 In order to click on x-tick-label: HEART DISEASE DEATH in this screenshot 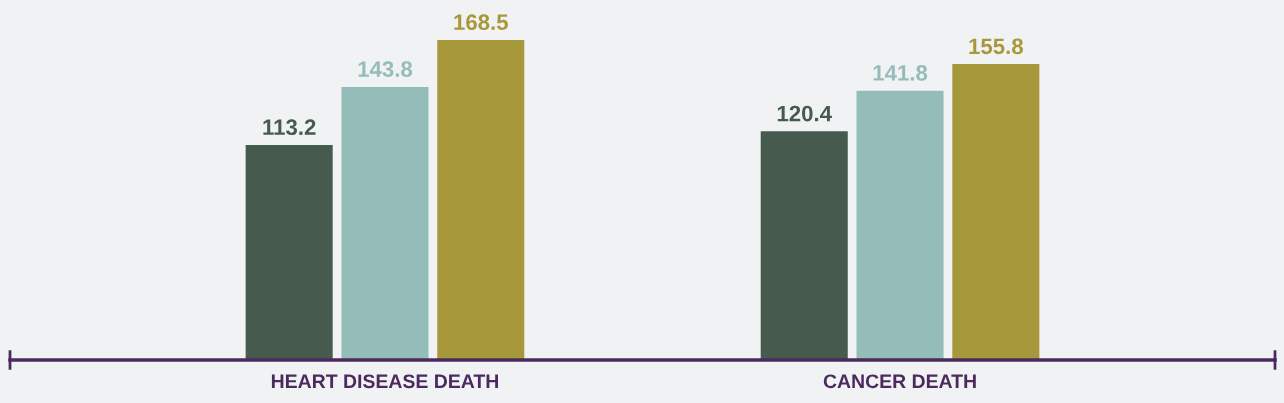, I will do `click(384, 381)`.